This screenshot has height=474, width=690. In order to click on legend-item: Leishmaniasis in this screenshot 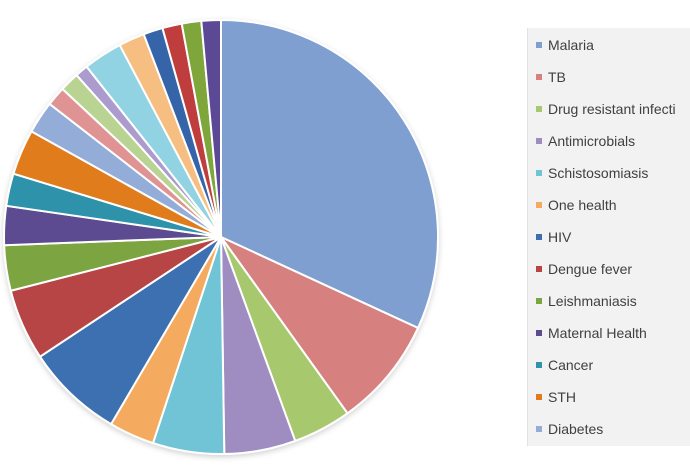, I will do `click(586, 301)`.